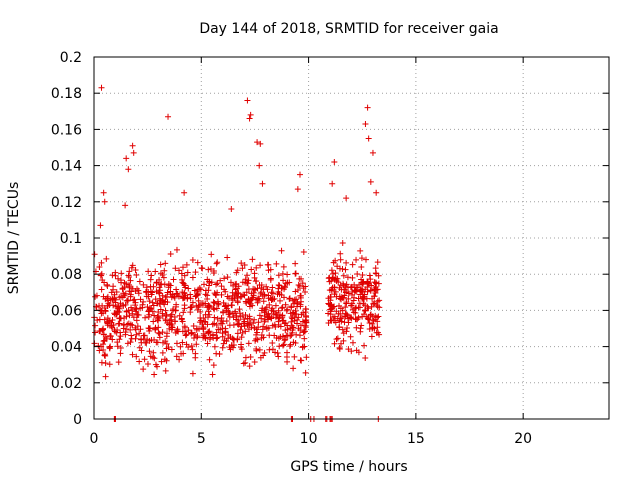 The height and width of the screenshot is (480, 640). I want to click on y-tick-label: 0.14, so click(66, 167).